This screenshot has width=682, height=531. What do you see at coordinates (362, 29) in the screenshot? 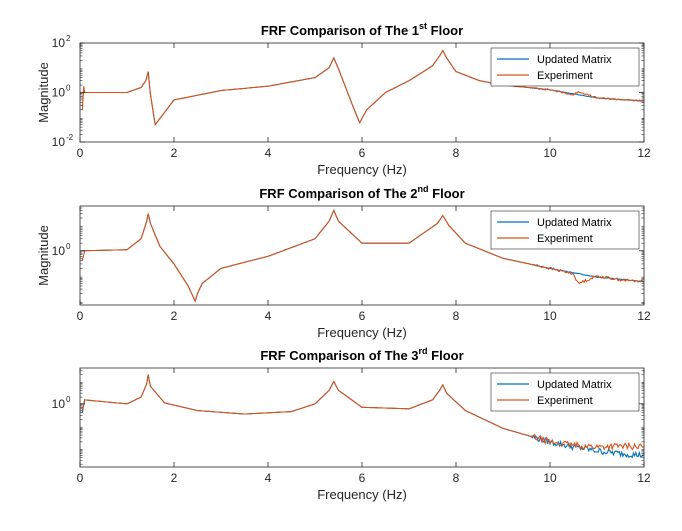
I see `chart-title: FRF Comparison of The 1st Floor` at bounding box center [362, 29].